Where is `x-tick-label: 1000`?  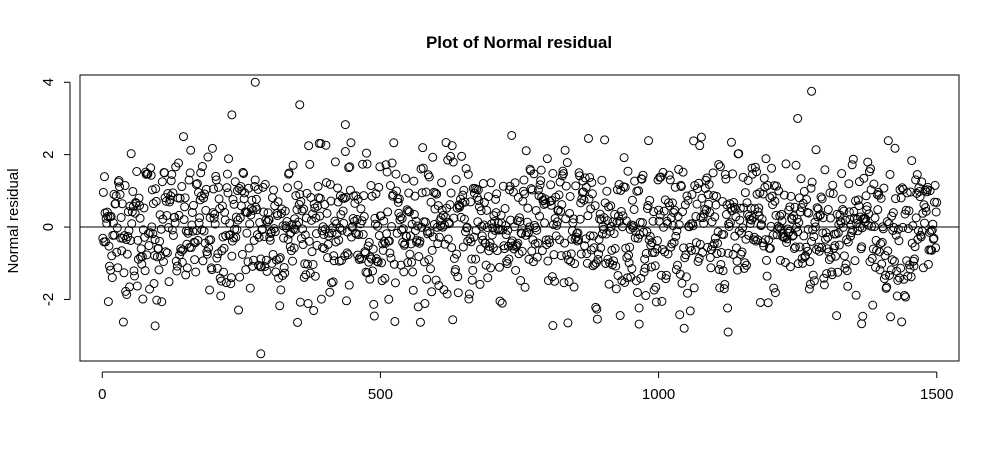
x-tick-label: 1000 is located at coordinates (658, 394).